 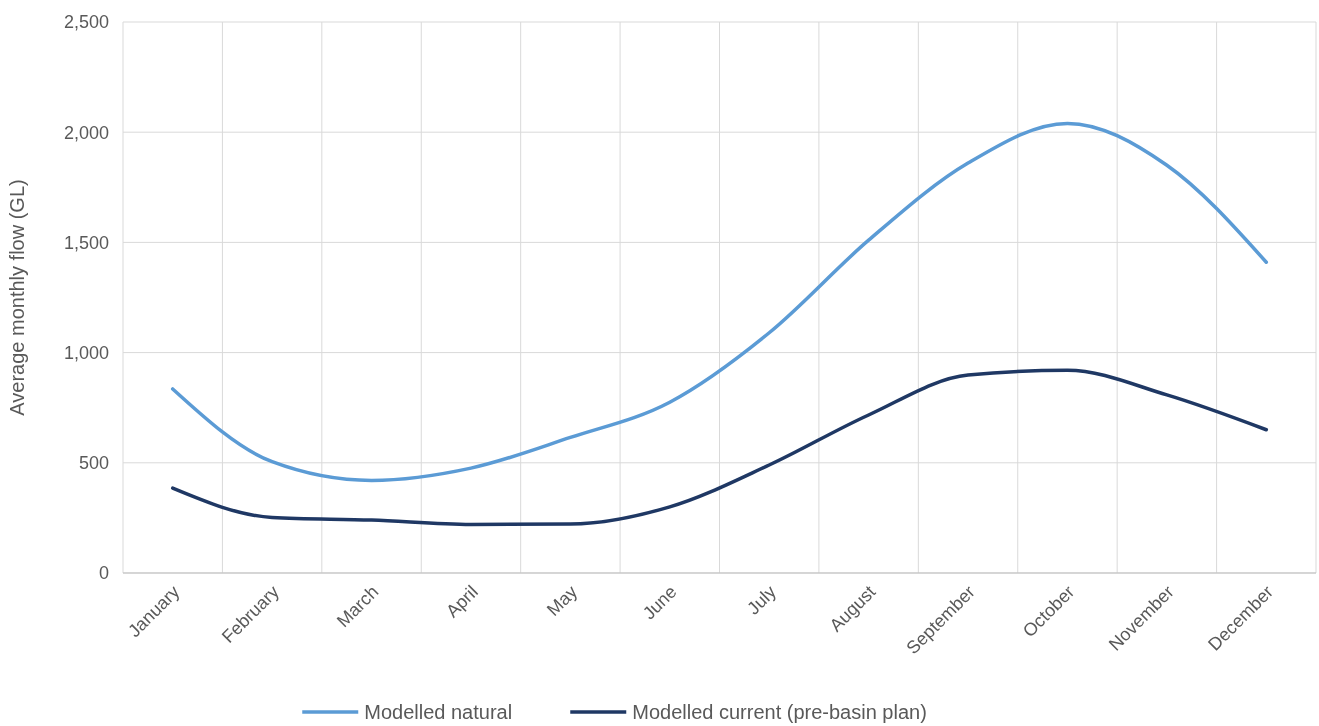 What do you see at coordinates (762, 600) in the screenshot?
I see `x-tick-label: July` at bounding box center [762, 600].